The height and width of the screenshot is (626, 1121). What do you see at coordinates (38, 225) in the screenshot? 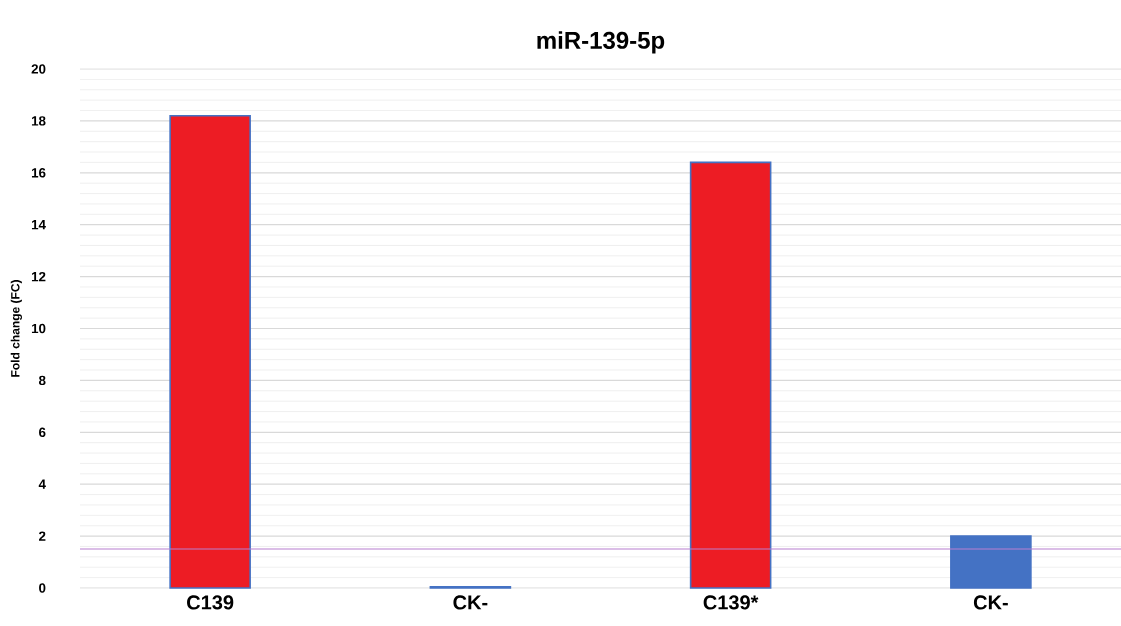
I see `y-tick-label: 14` at bounding box center [38, 225].